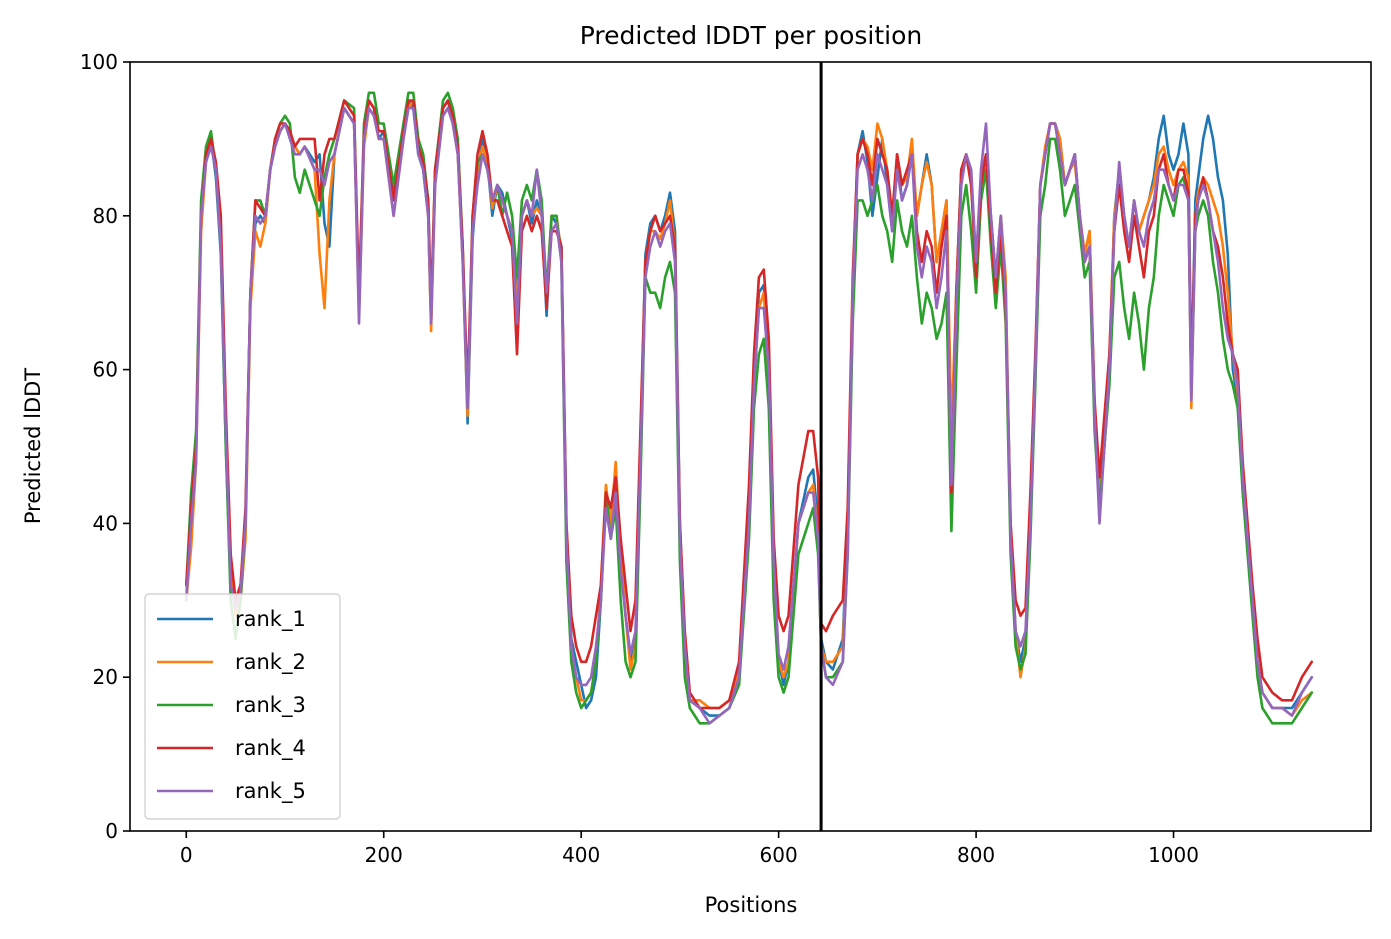  What do you see at coordinates (751, 905) in the screenshot?
I see `x-axis-label: Positions` at bounding box center [751, 905].